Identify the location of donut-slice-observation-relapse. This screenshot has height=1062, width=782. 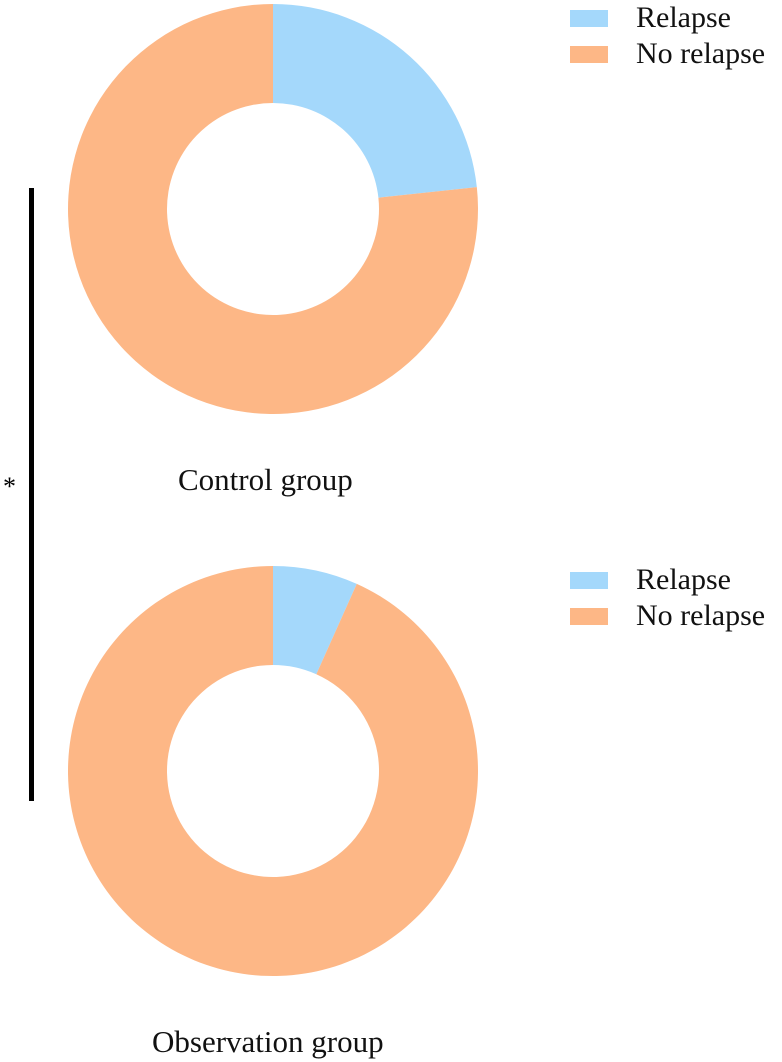
(315, 620).